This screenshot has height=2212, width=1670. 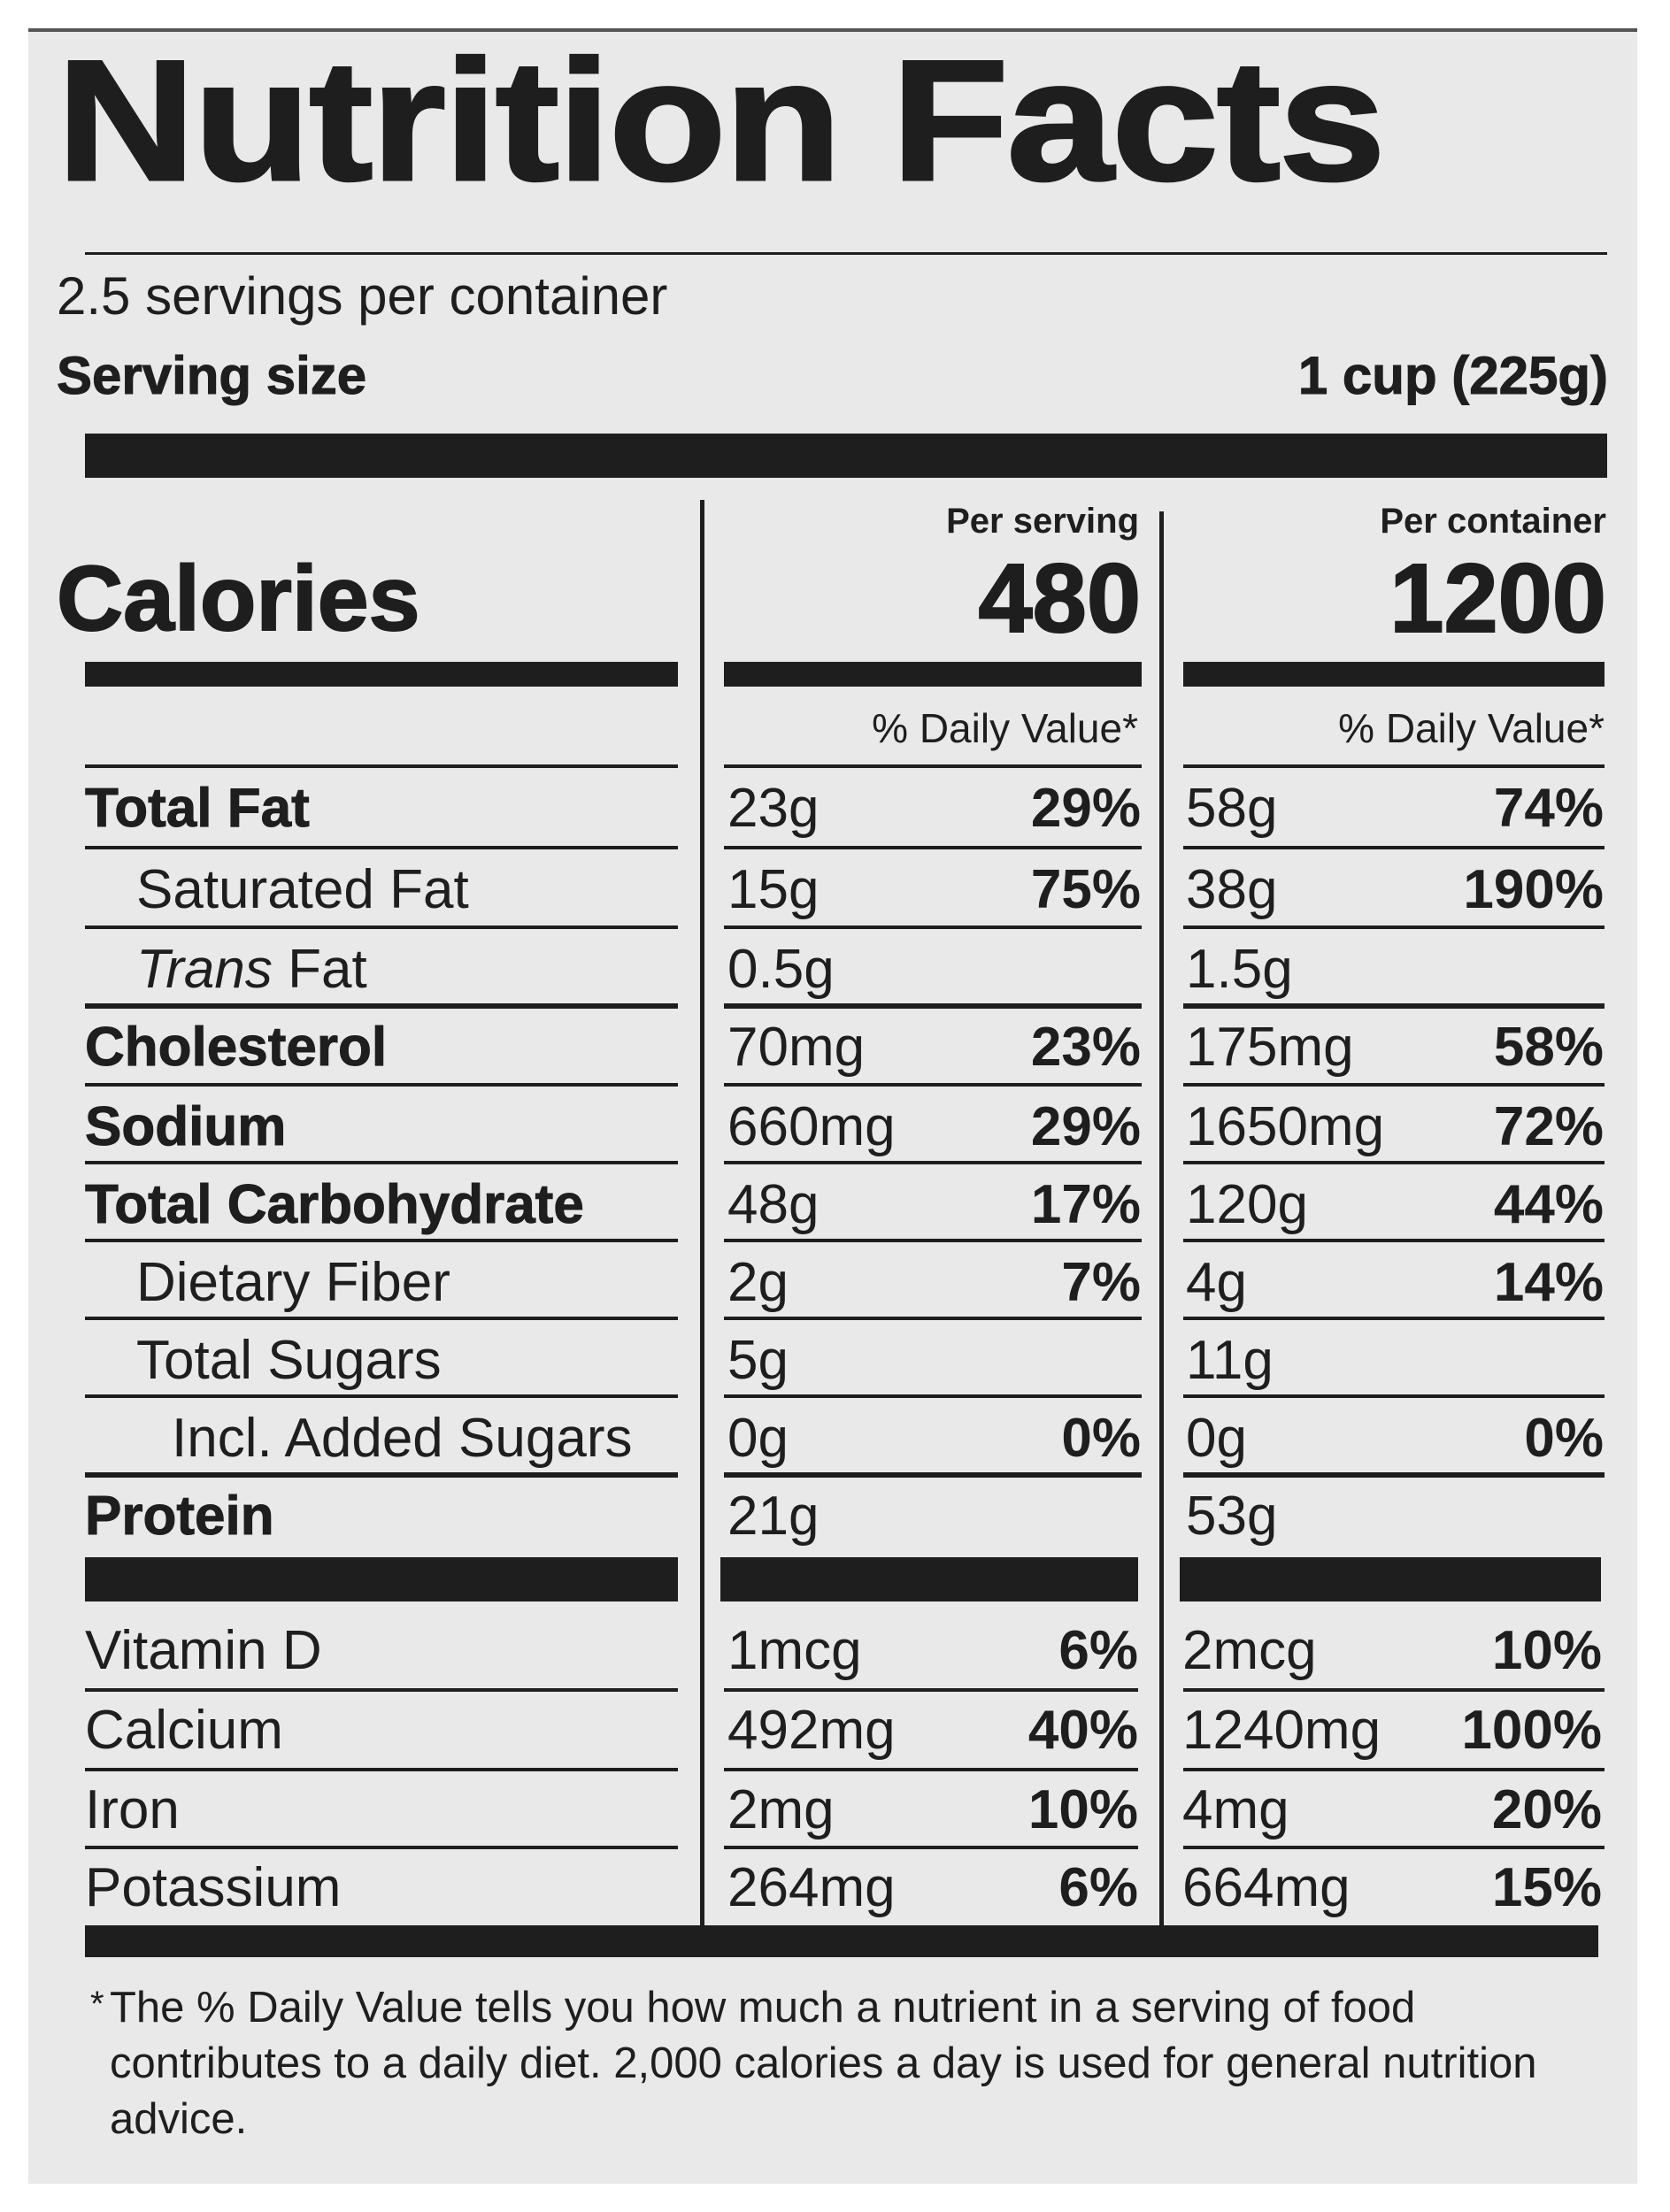 What do you see at coordinates (302, 890) in the screenshot?
I see `nutrient-label: Saturated Fat` at bounding box center [302, 890].